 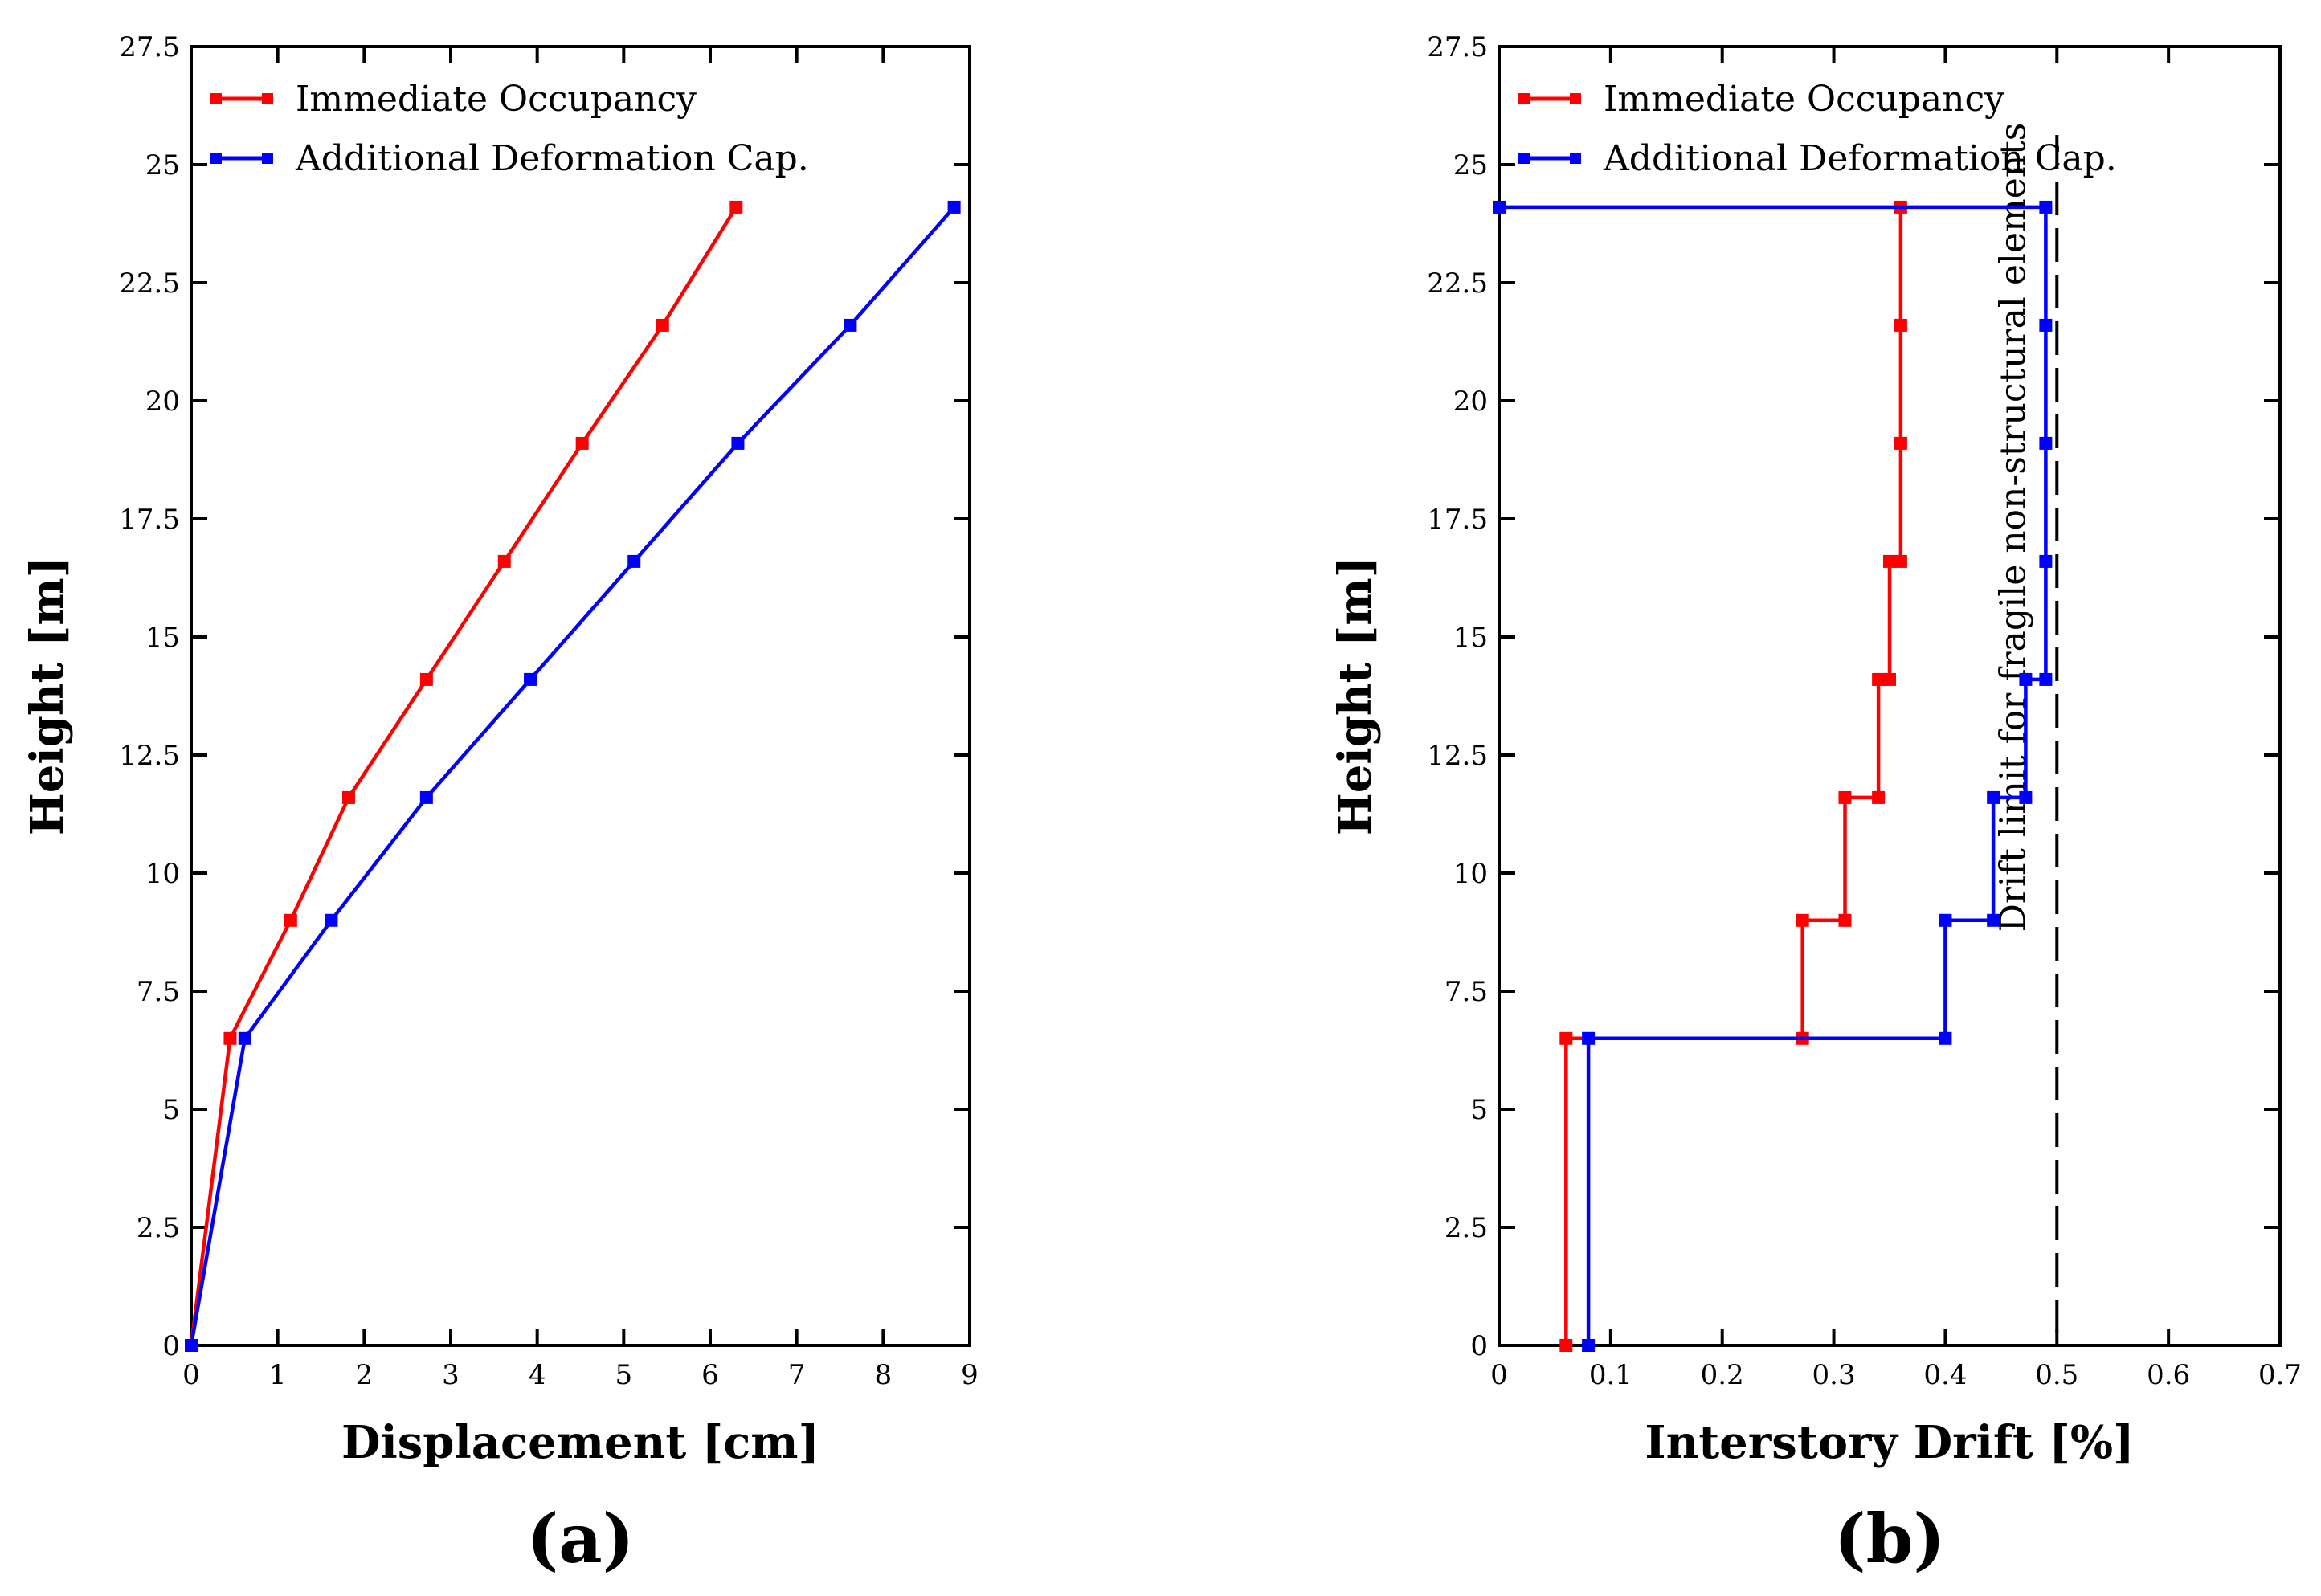 What do you see at coordinates (1834, 1375) in the screenshot?
I see `x-tick-label: 0.3` at bounding box center [1834, 1375].